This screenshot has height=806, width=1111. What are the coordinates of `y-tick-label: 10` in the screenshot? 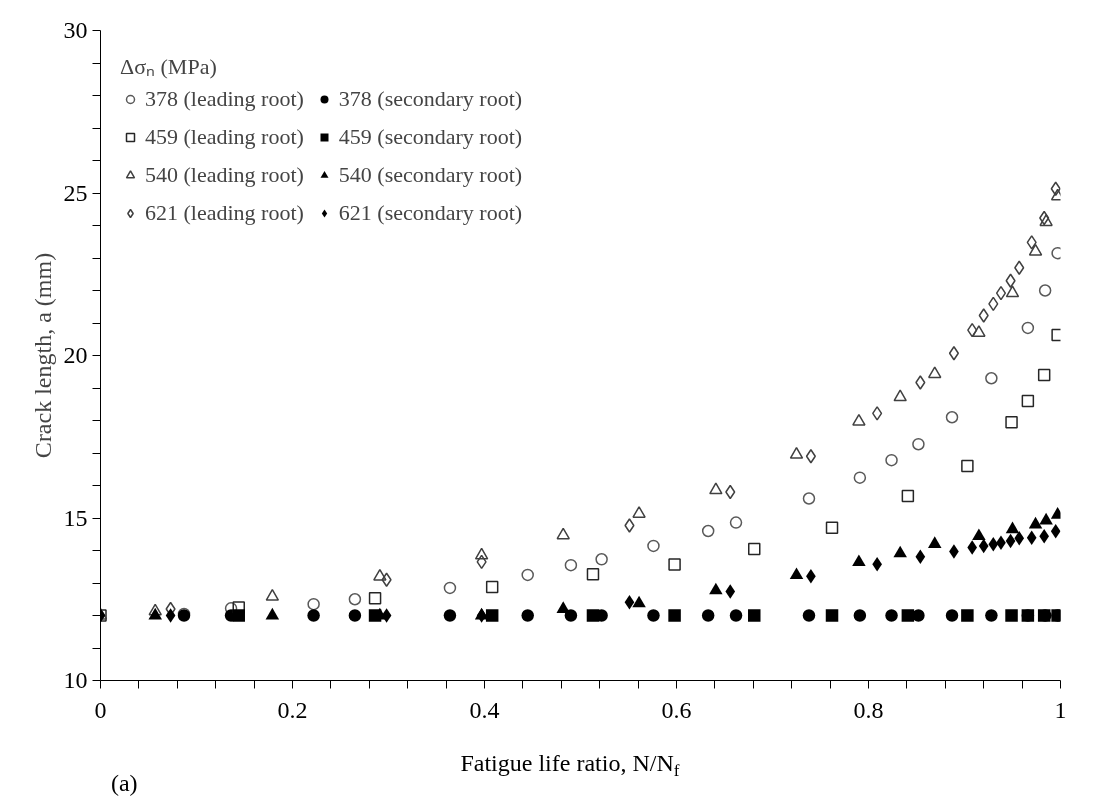 It's located at (75, 680).